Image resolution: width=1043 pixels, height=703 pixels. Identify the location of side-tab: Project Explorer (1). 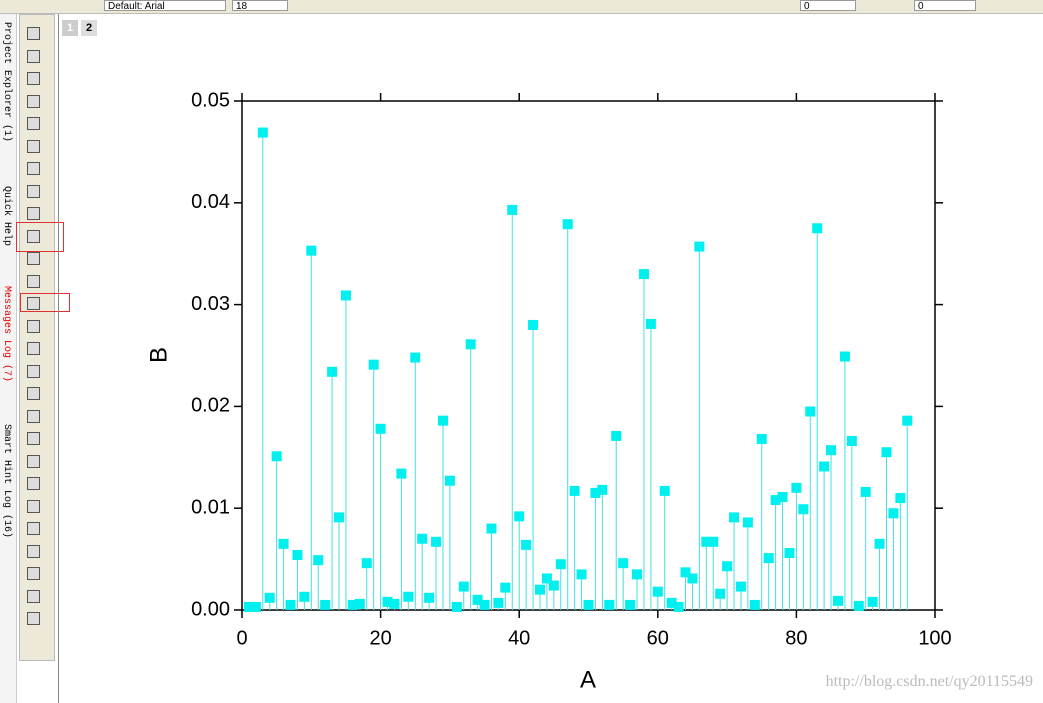
(6, 82).